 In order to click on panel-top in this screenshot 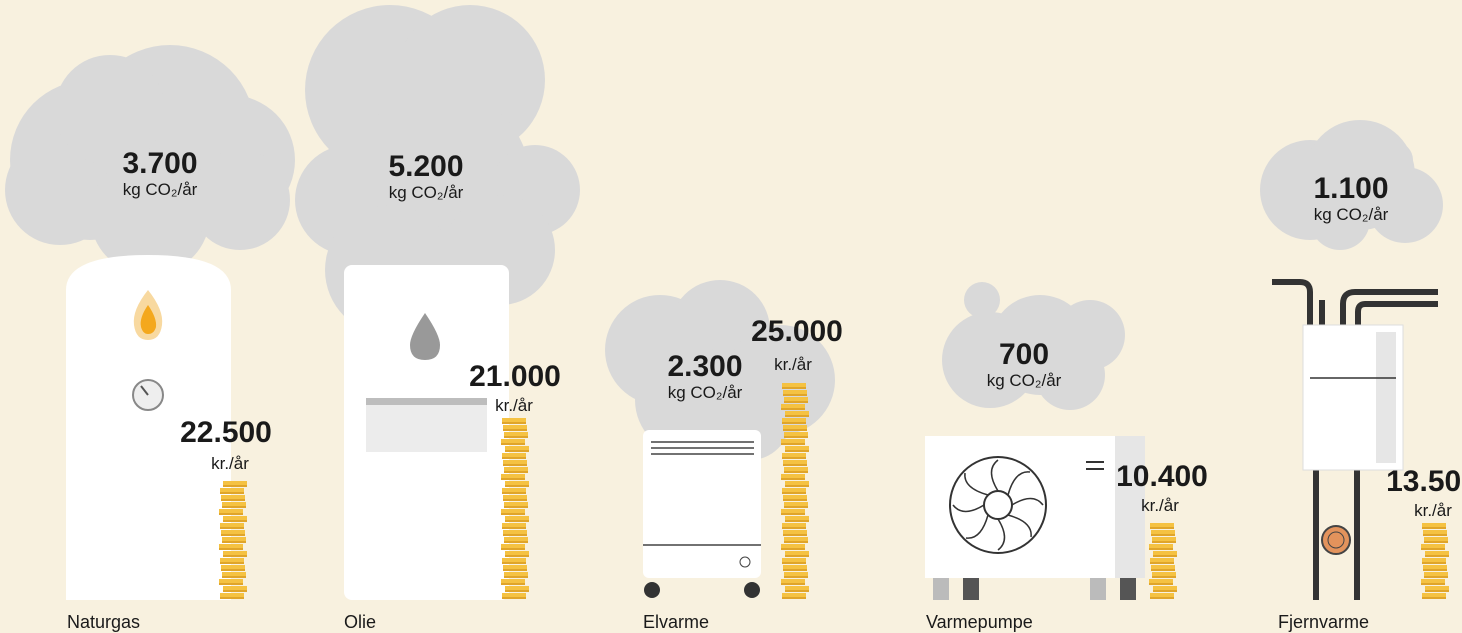, I will do `click(426, 401)`.